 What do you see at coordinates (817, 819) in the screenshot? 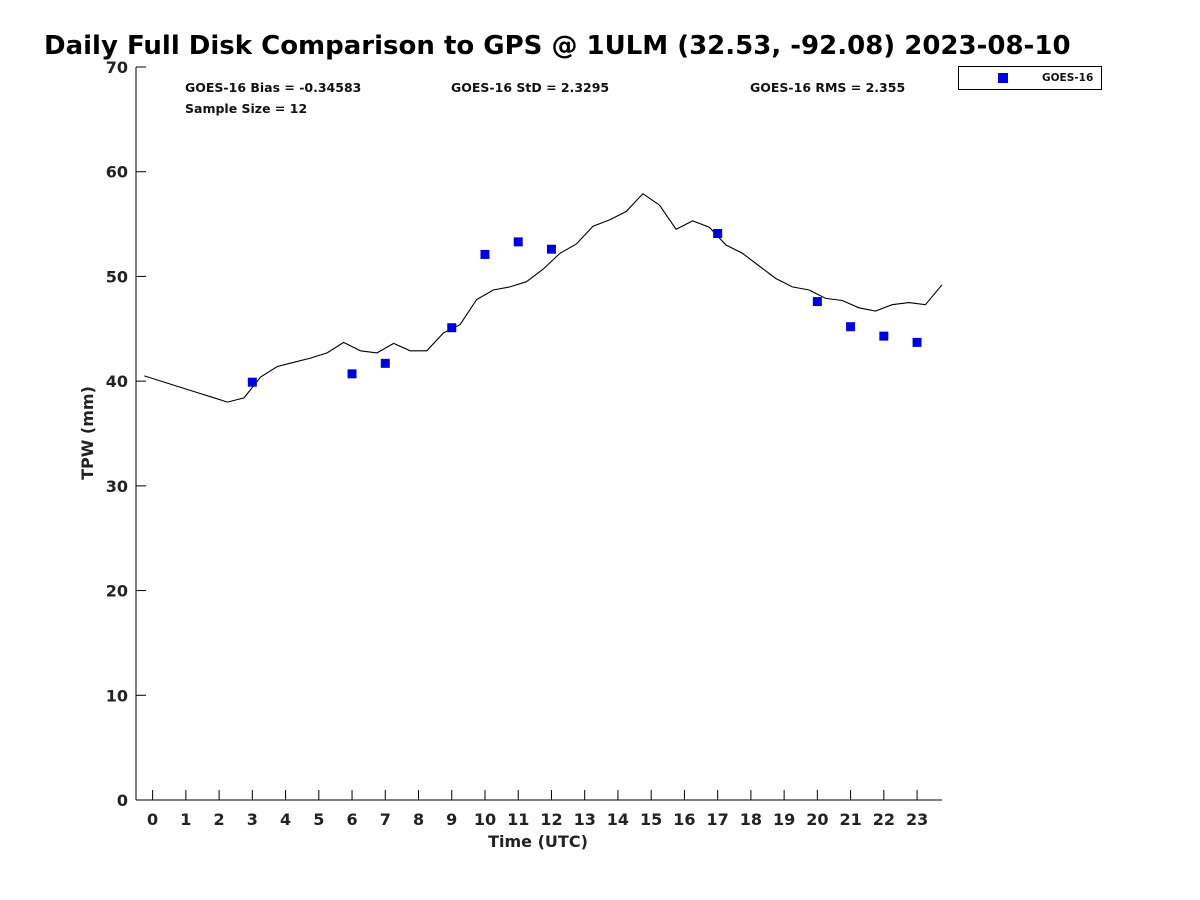
I see `x-tick-label: 20` at bounding box center [817, 819].